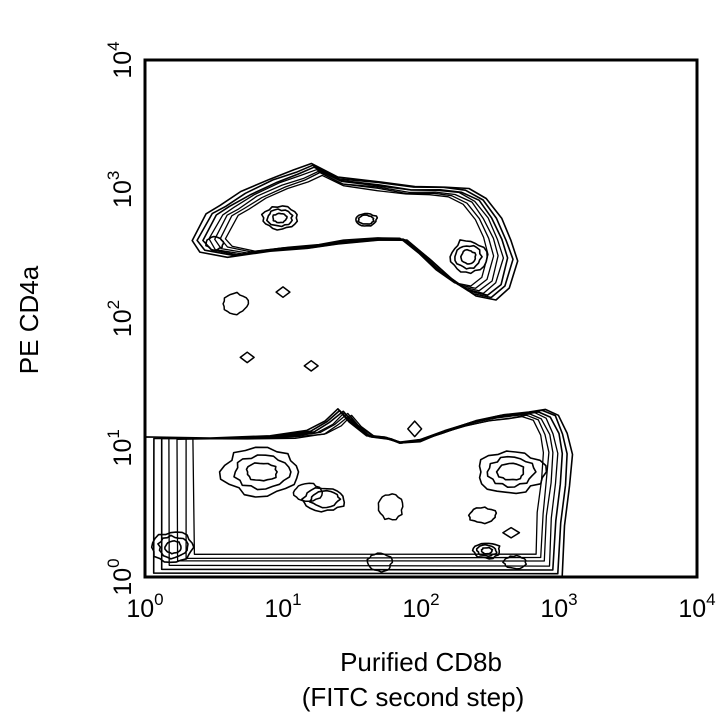 This screenshot has height=720, width=720. Describe the element at coordinates (421, 662) in the screenshot. I see `x-axis-label-line1: Purified CD8b` at that location.